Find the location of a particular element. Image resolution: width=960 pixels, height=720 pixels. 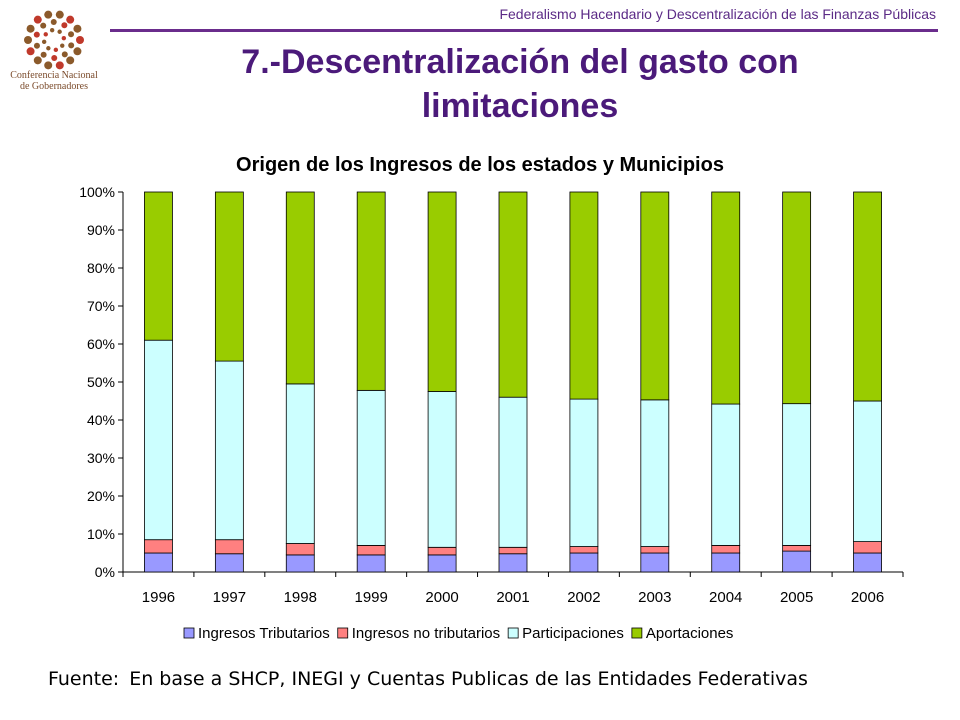

y-tick-label: 80% is located at coordinates (101, 268).